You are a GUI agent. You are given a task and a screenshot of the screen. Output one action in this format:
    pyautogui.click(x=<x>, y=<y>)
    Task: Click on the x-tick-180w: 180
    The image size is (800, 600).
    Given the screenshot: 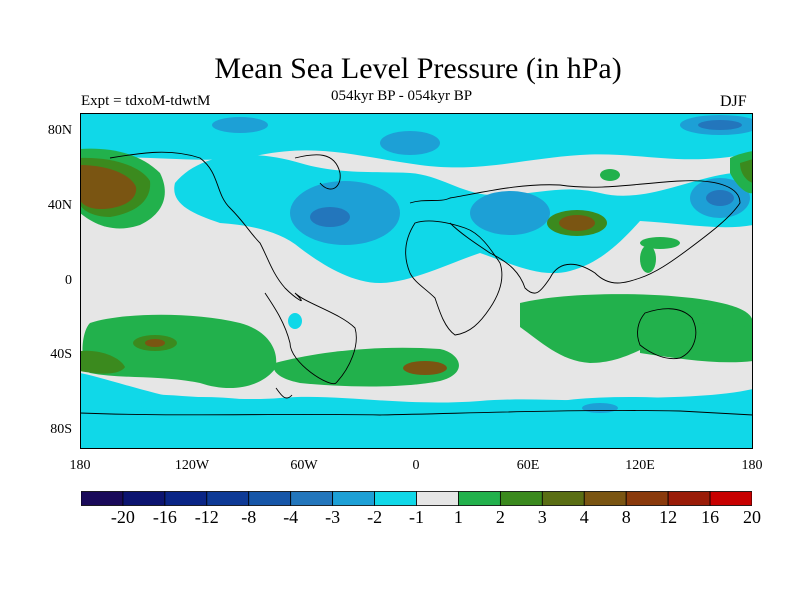 What is the action you would take?
    pyautogui.click(x=80, y=465)
    